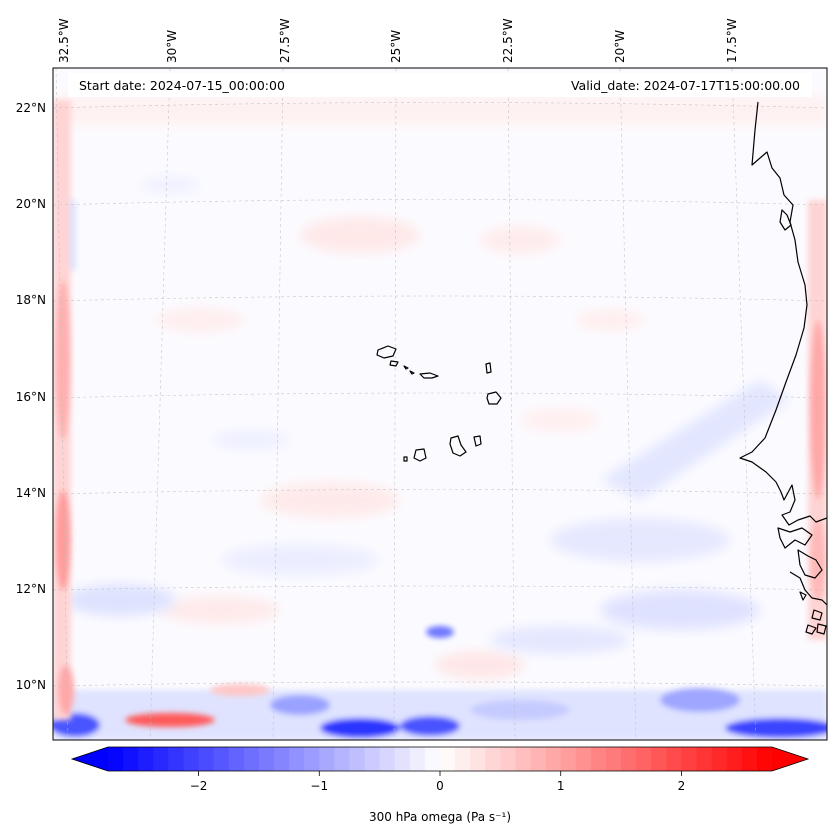 The width and height of the screenshot is (837, 839). What do you see at coordinates (396, 46) in the screenshot?
I see `lon-label: 25°W` at bounding box center [396, 46].